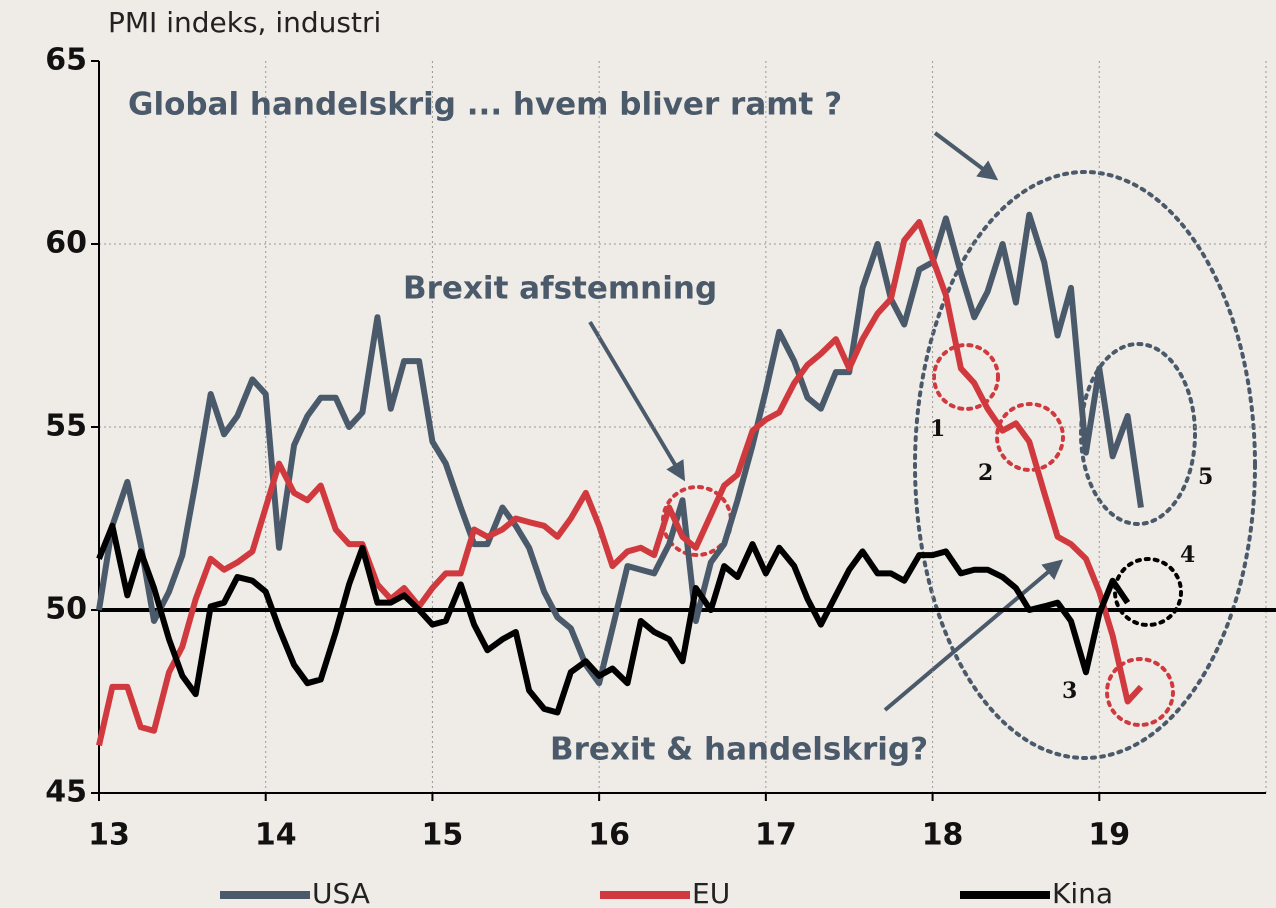  Describe the element at coordinates (66, 426) in the screenshot. I see `y-tick-label: 55` at that location.